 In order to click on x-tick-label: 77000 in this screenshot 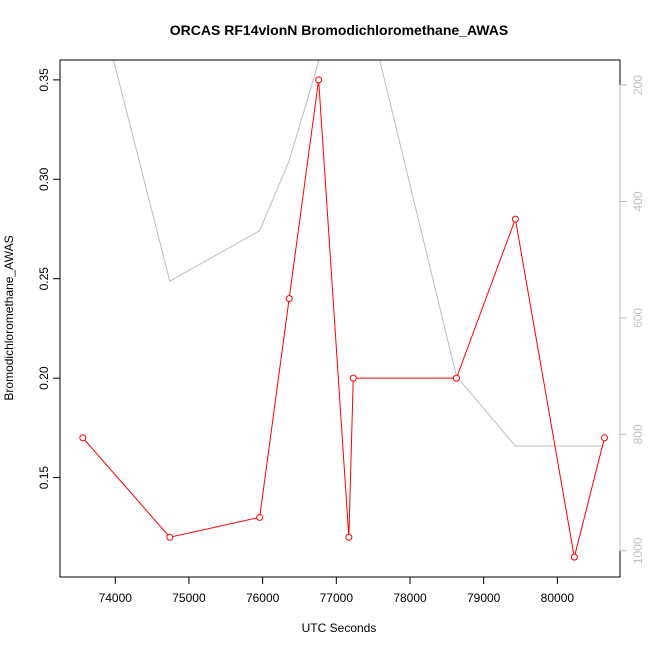, I will do `click(337, 598)`.